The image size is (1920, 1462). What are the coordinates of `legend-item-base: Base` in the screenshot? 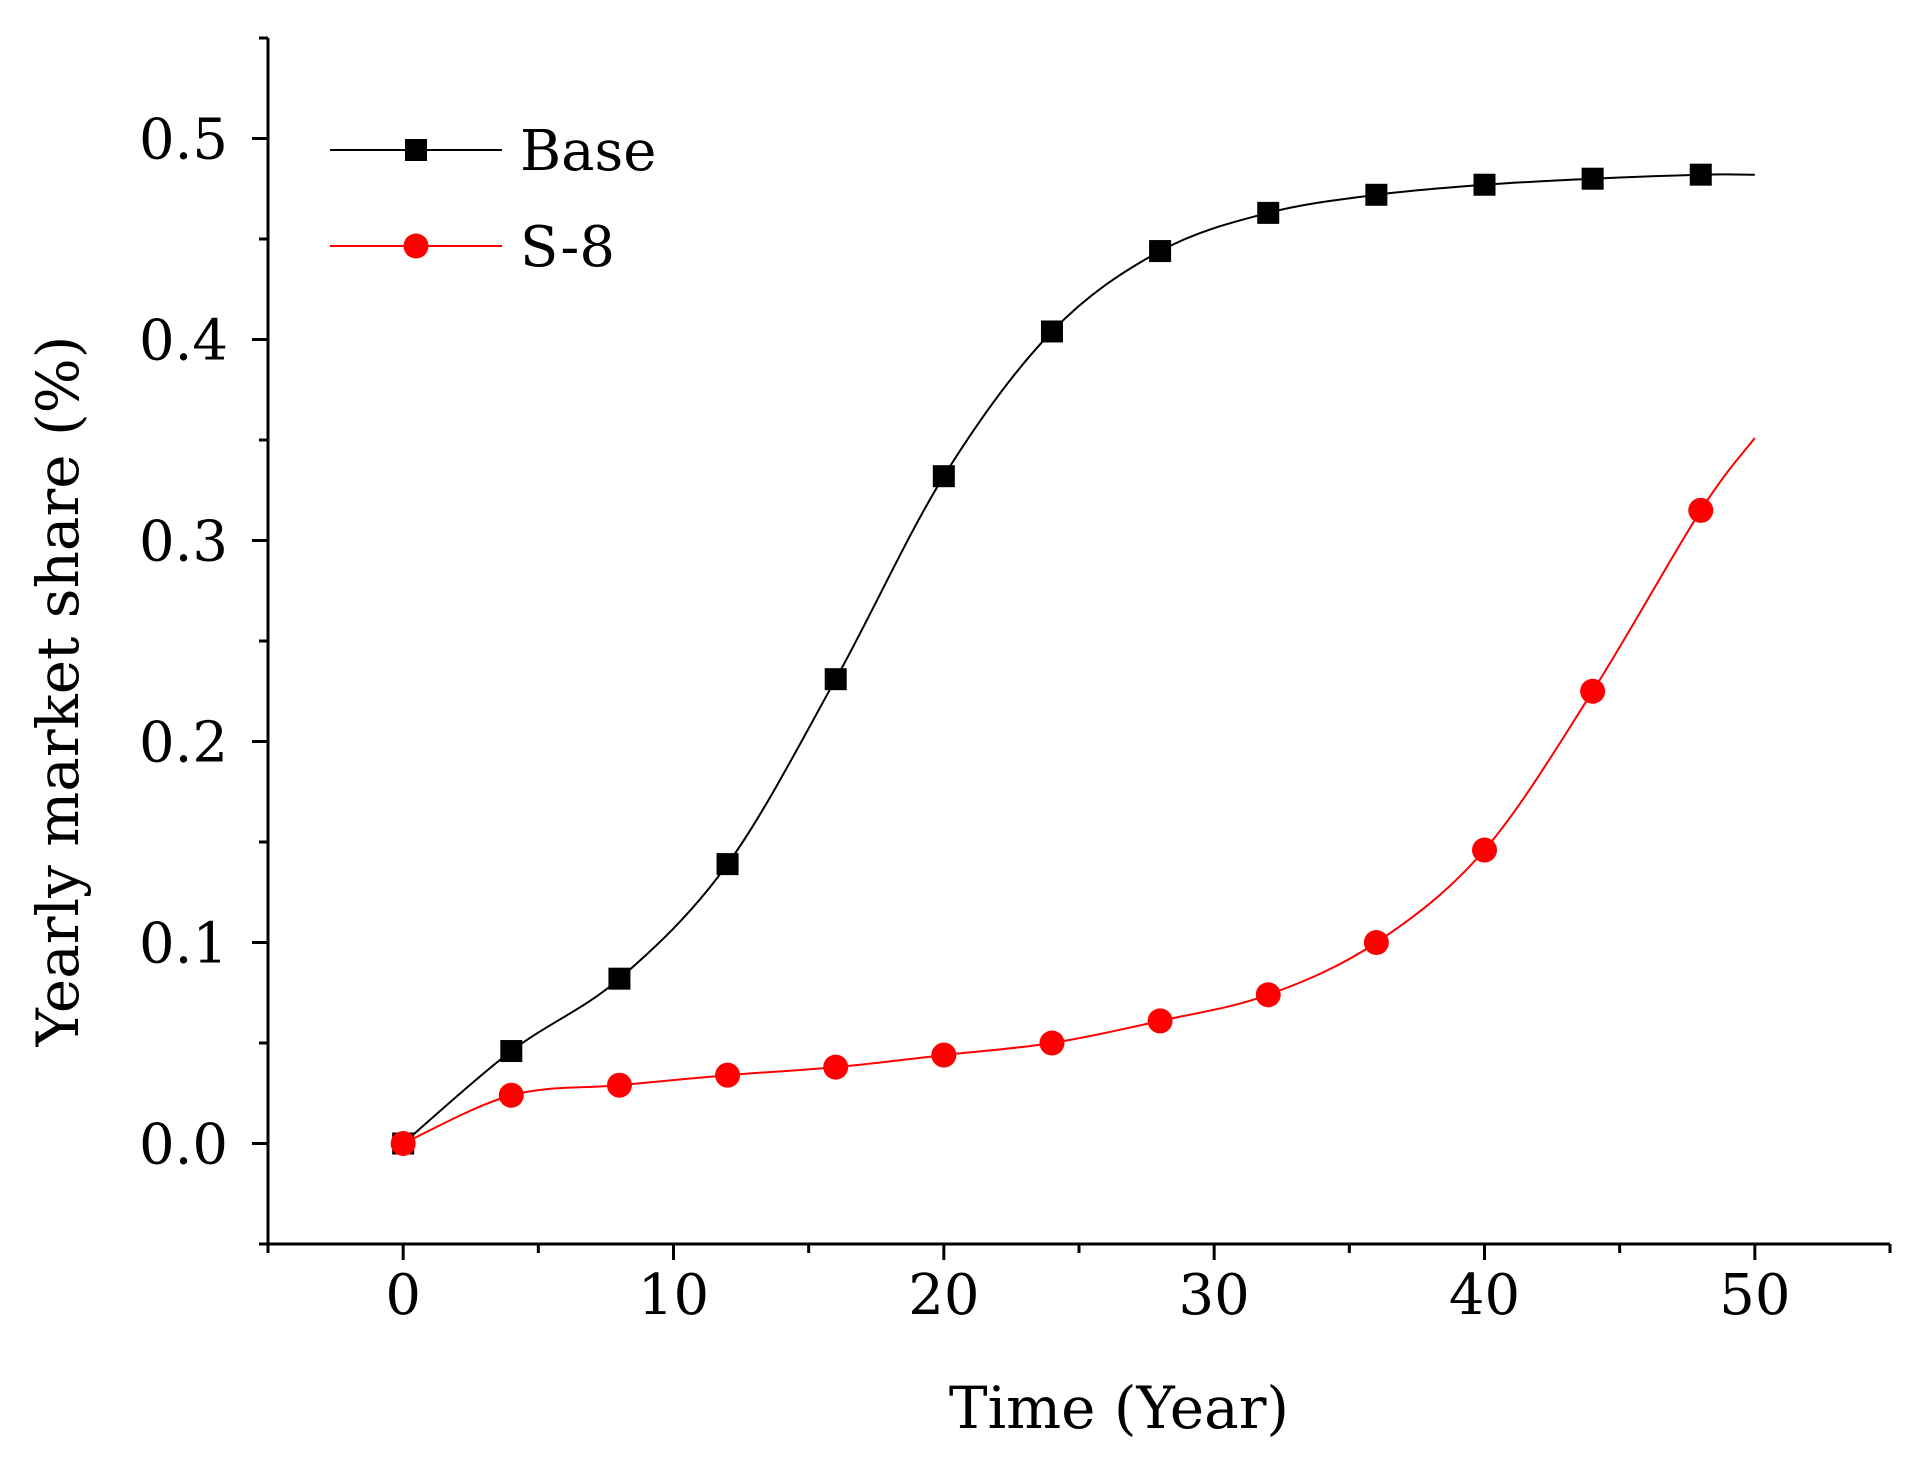 It's located at (493, 151).